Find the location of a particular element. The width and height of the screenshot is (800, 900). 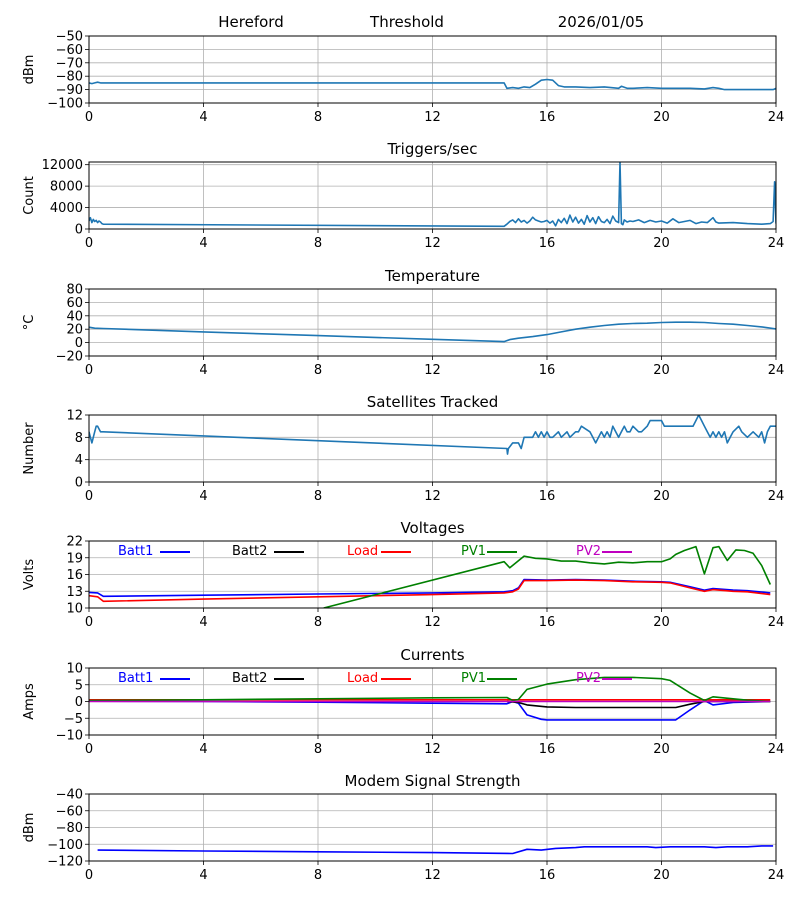

legend-label-load: Load is located at coordinates (362, 551).